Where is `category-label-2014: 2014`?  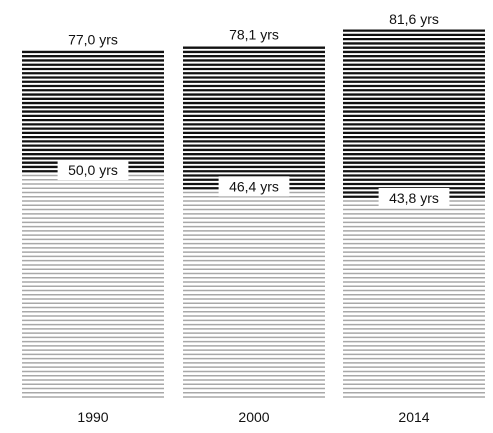 category-label-2014: 2014 is located at coordinates (413, 417).